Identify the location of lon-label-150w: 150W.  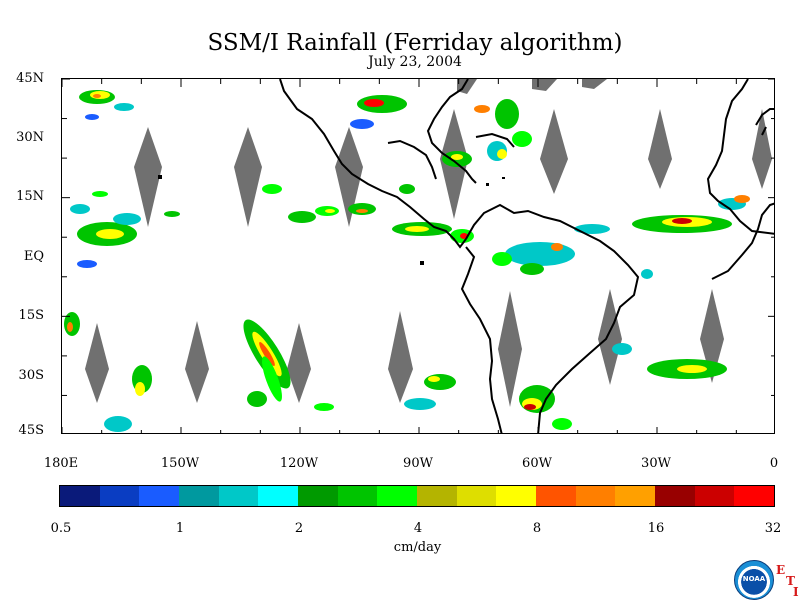
(180, 463).